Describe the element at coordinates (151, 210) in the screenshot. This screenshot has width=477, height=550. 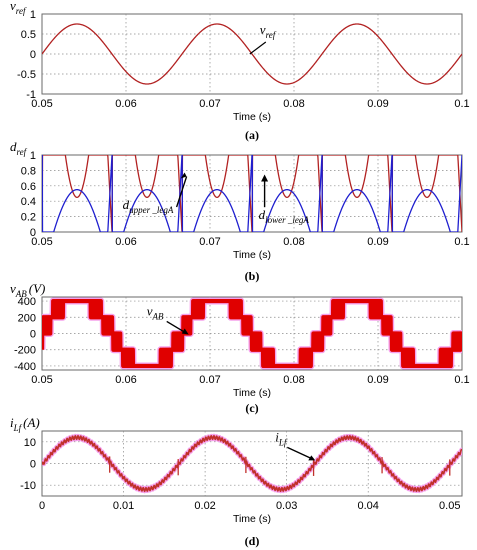
I see `annotation-d-upper-subscript: upper _legA` at that location.